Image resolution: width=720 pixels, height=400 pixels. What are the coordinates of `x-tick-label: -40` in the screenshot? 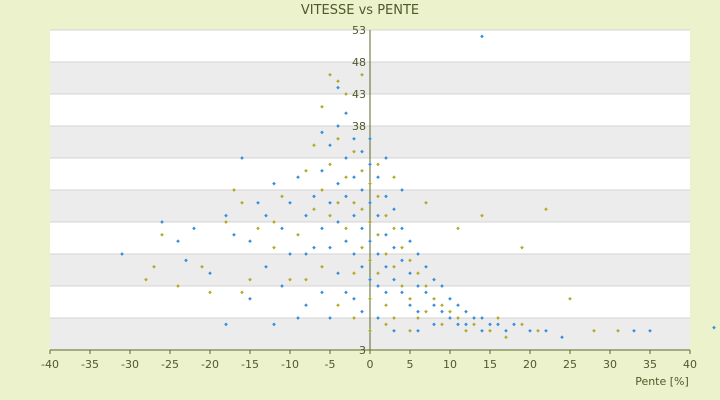 It's located at (50, 364).